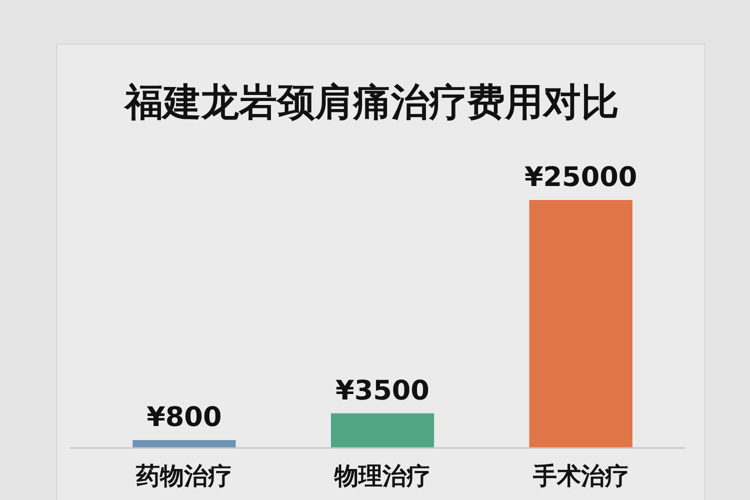 The height and width of the screenshot is (500, 750). Describe the element at coordinates (581, 177) in the screenshot. I see `data-label: ¥25000` at that location.